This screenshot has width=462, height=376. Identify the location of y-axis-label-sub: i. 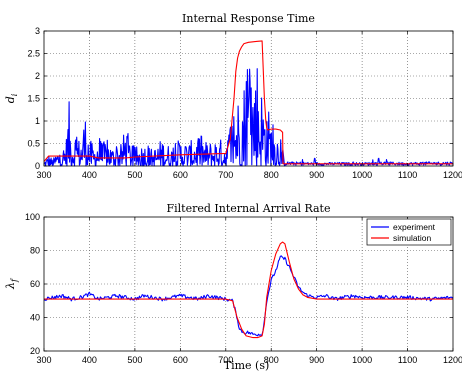
(14, 94).